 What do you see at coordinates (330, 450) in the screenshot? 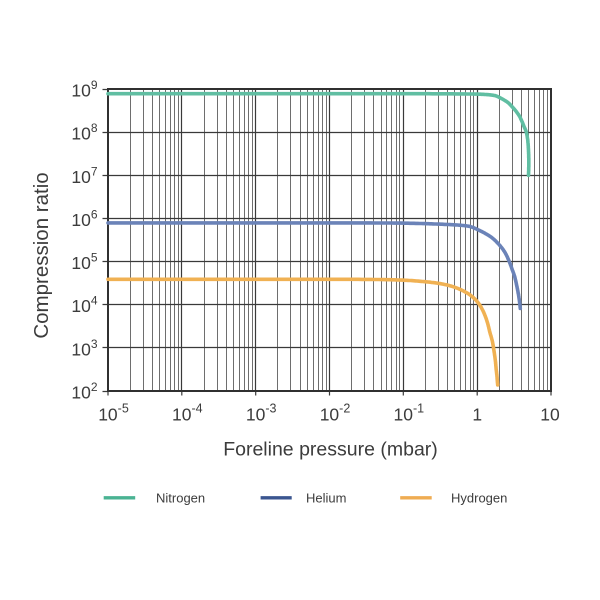
I see `svg-text: Foreline pressure (mbar)` at bounding box center [330, 450].